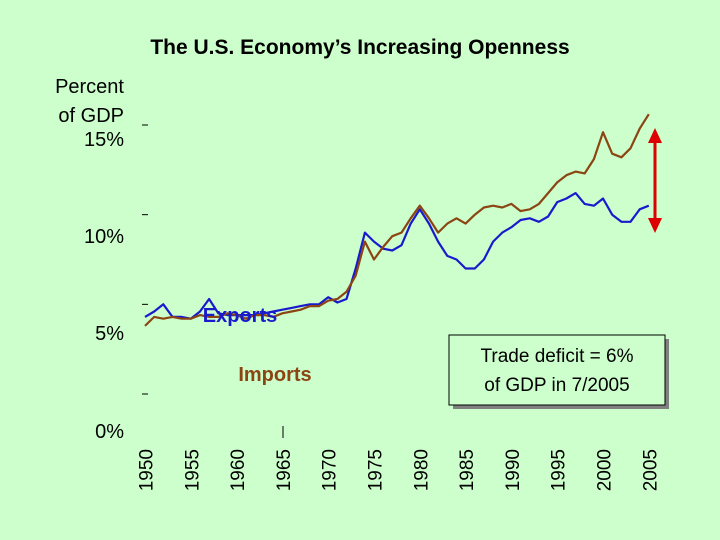 The width and height of the screenshot is (720, 540). Describe the element at coordinates (104, 237) in the screenshot. I see `y-tick-label: 10%` at that location.